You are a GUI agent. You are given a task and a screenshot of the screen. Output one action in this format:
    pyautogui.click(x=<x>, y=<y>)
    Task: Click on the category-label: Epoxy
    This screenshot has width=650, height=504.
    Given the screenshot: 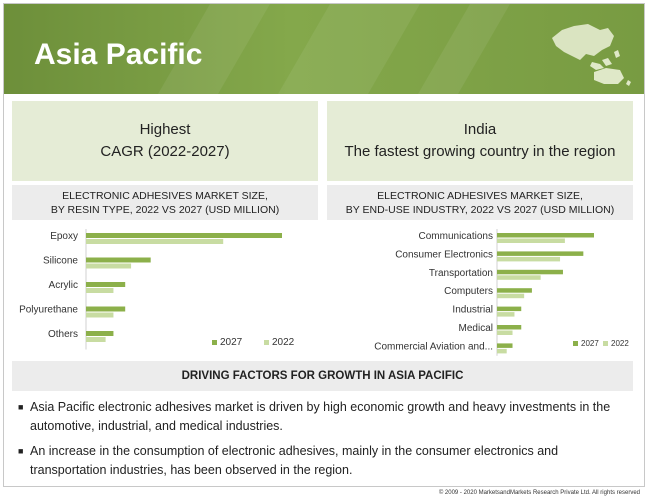 What is the action you would take?
    pyautogui.click(x=64, y=236)
    